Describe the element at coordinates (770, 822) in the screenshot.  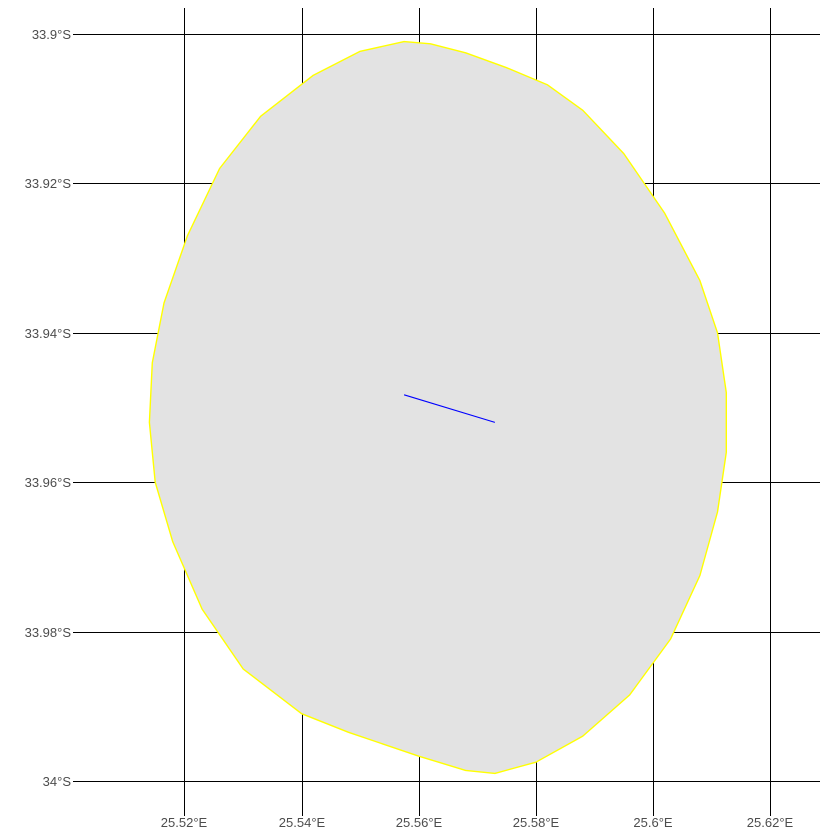
I see `longitude-label: 25.62°E` at that location.